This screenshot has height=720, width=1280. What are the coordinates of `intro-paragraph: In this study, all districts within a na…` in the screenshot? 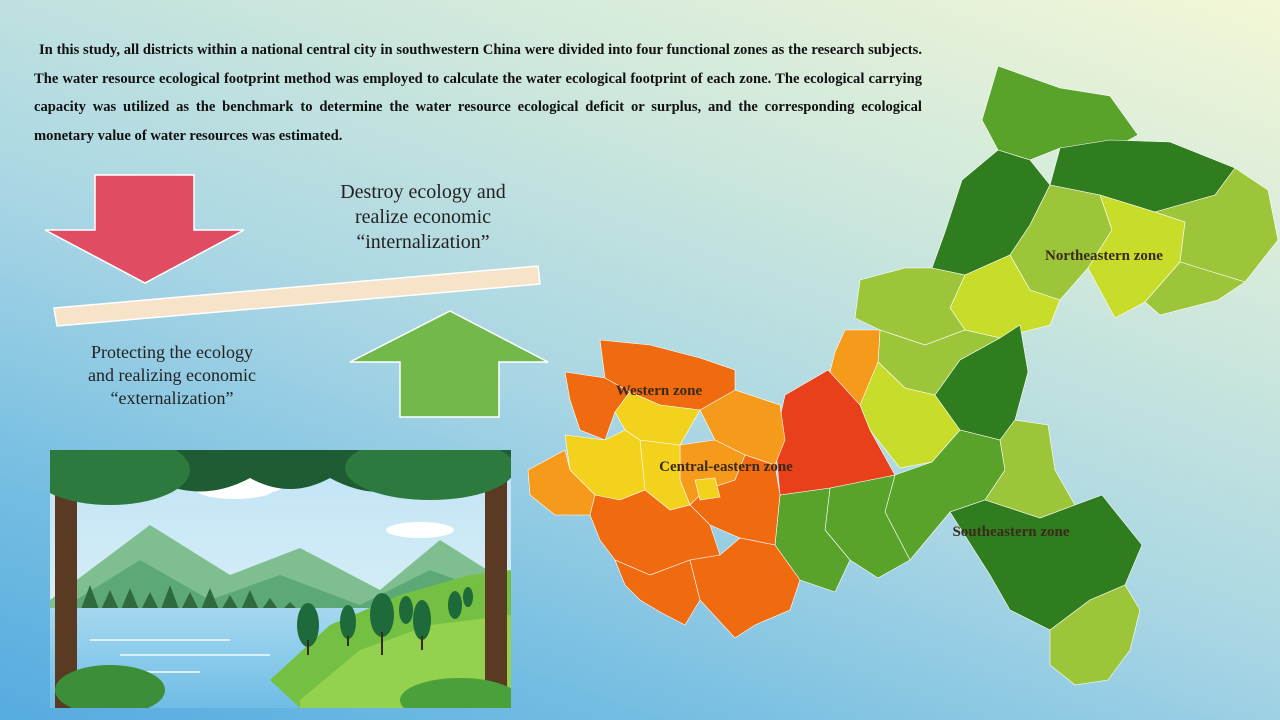 It's located at (478, 93).